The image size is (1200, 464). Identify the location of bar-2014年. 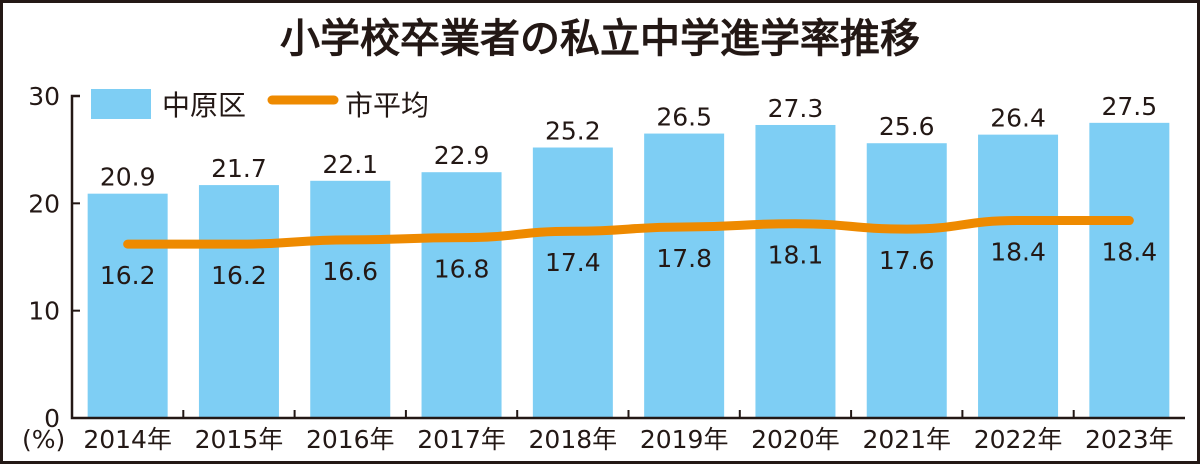
(127, 305).